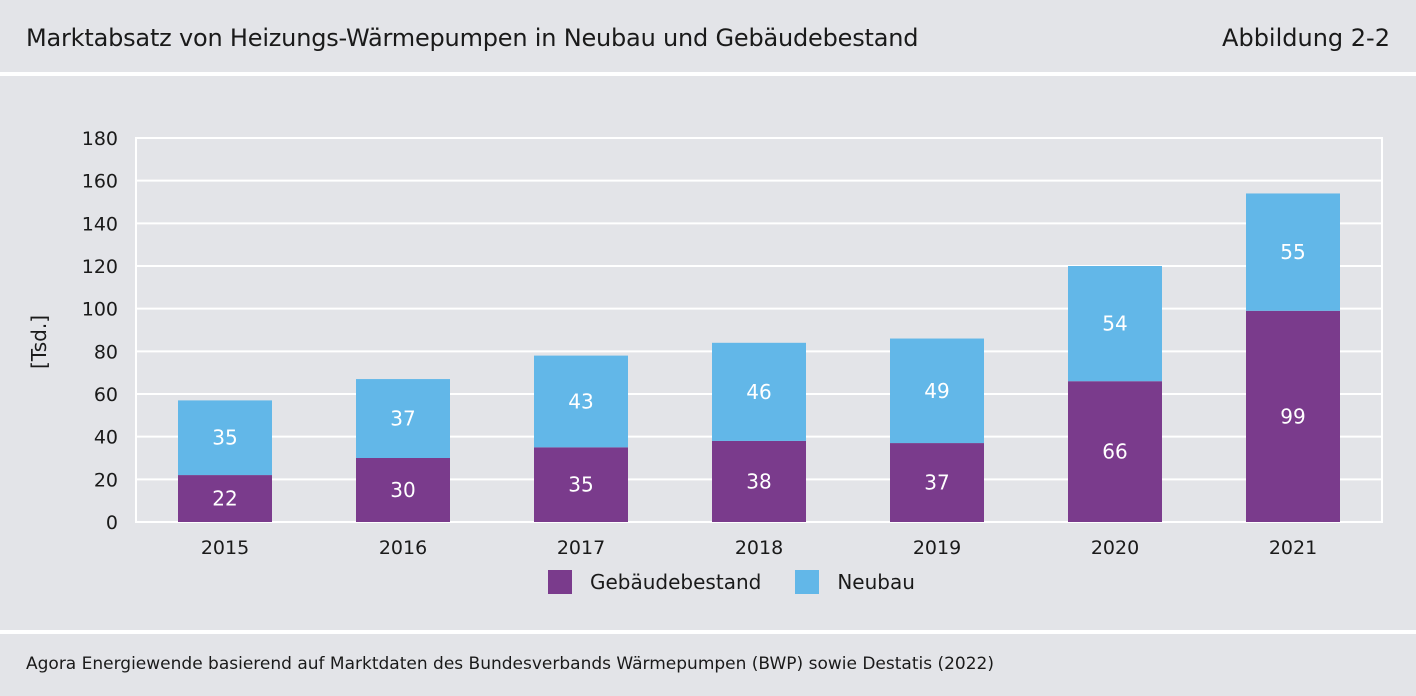  I want to click on bar-gebaeudebestand-2015, so click(225, 498).